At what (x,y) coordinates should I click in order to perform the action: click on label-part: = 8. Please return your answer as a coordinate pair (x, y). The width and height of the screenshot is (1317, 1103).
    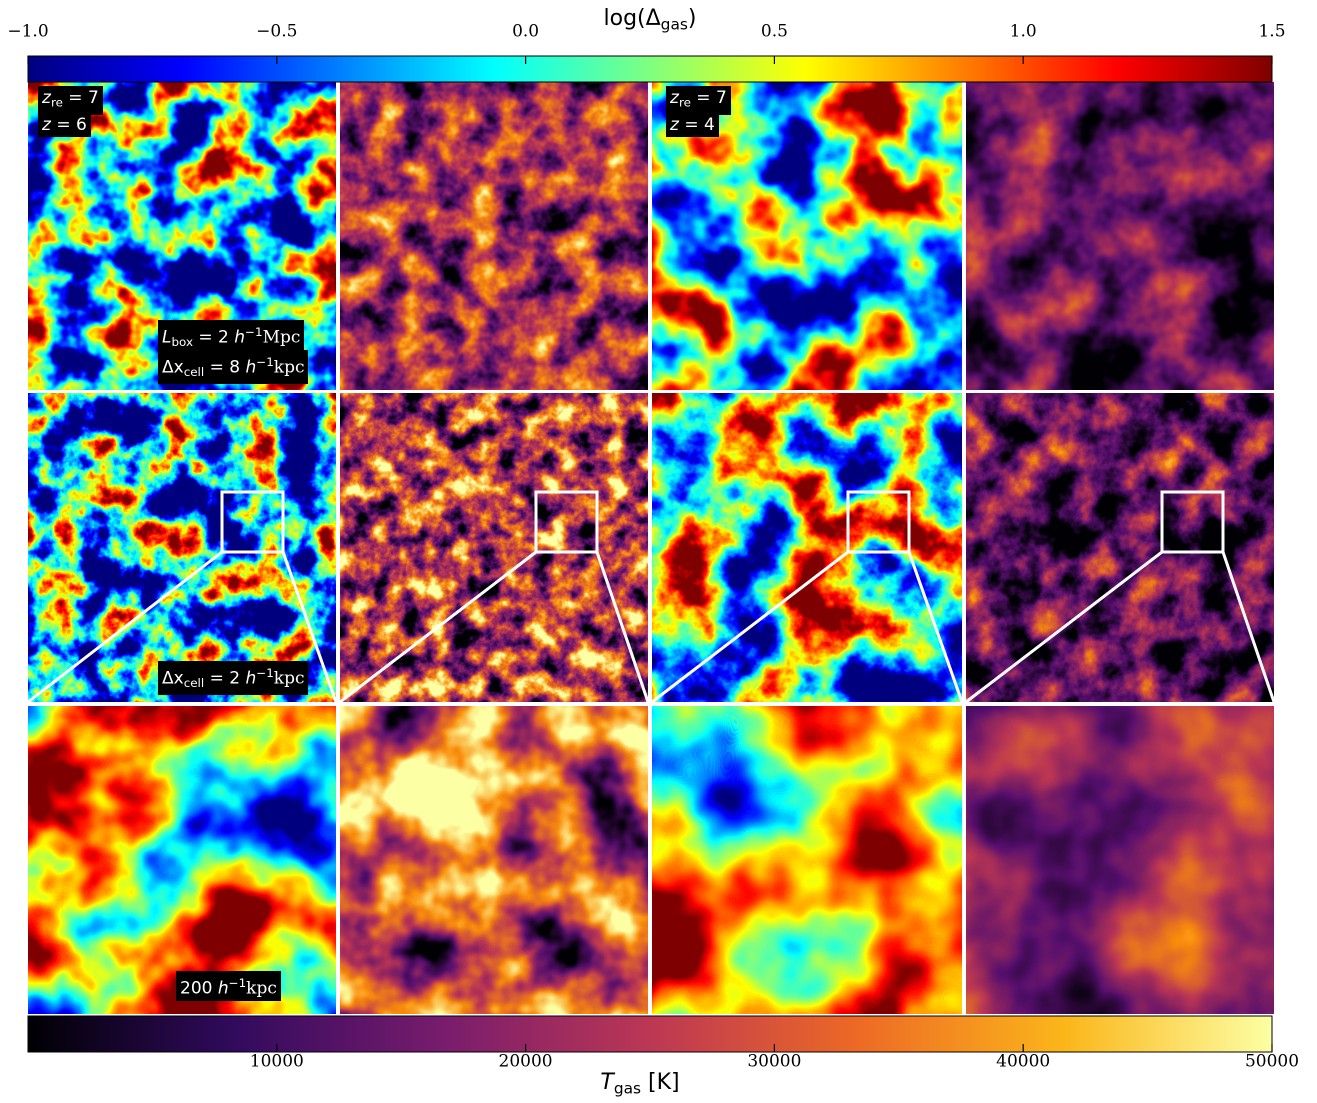
    Looking at the image, I should click on (225, 367).